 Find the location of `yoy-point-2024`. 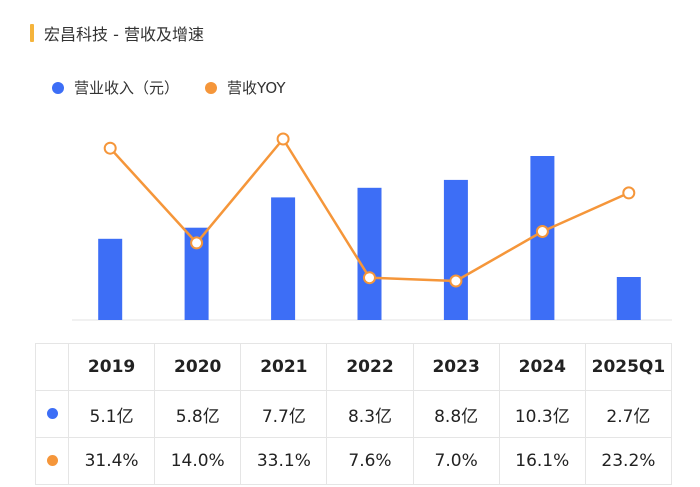

yoy-point-2024 is located at coordinates (542, 231).